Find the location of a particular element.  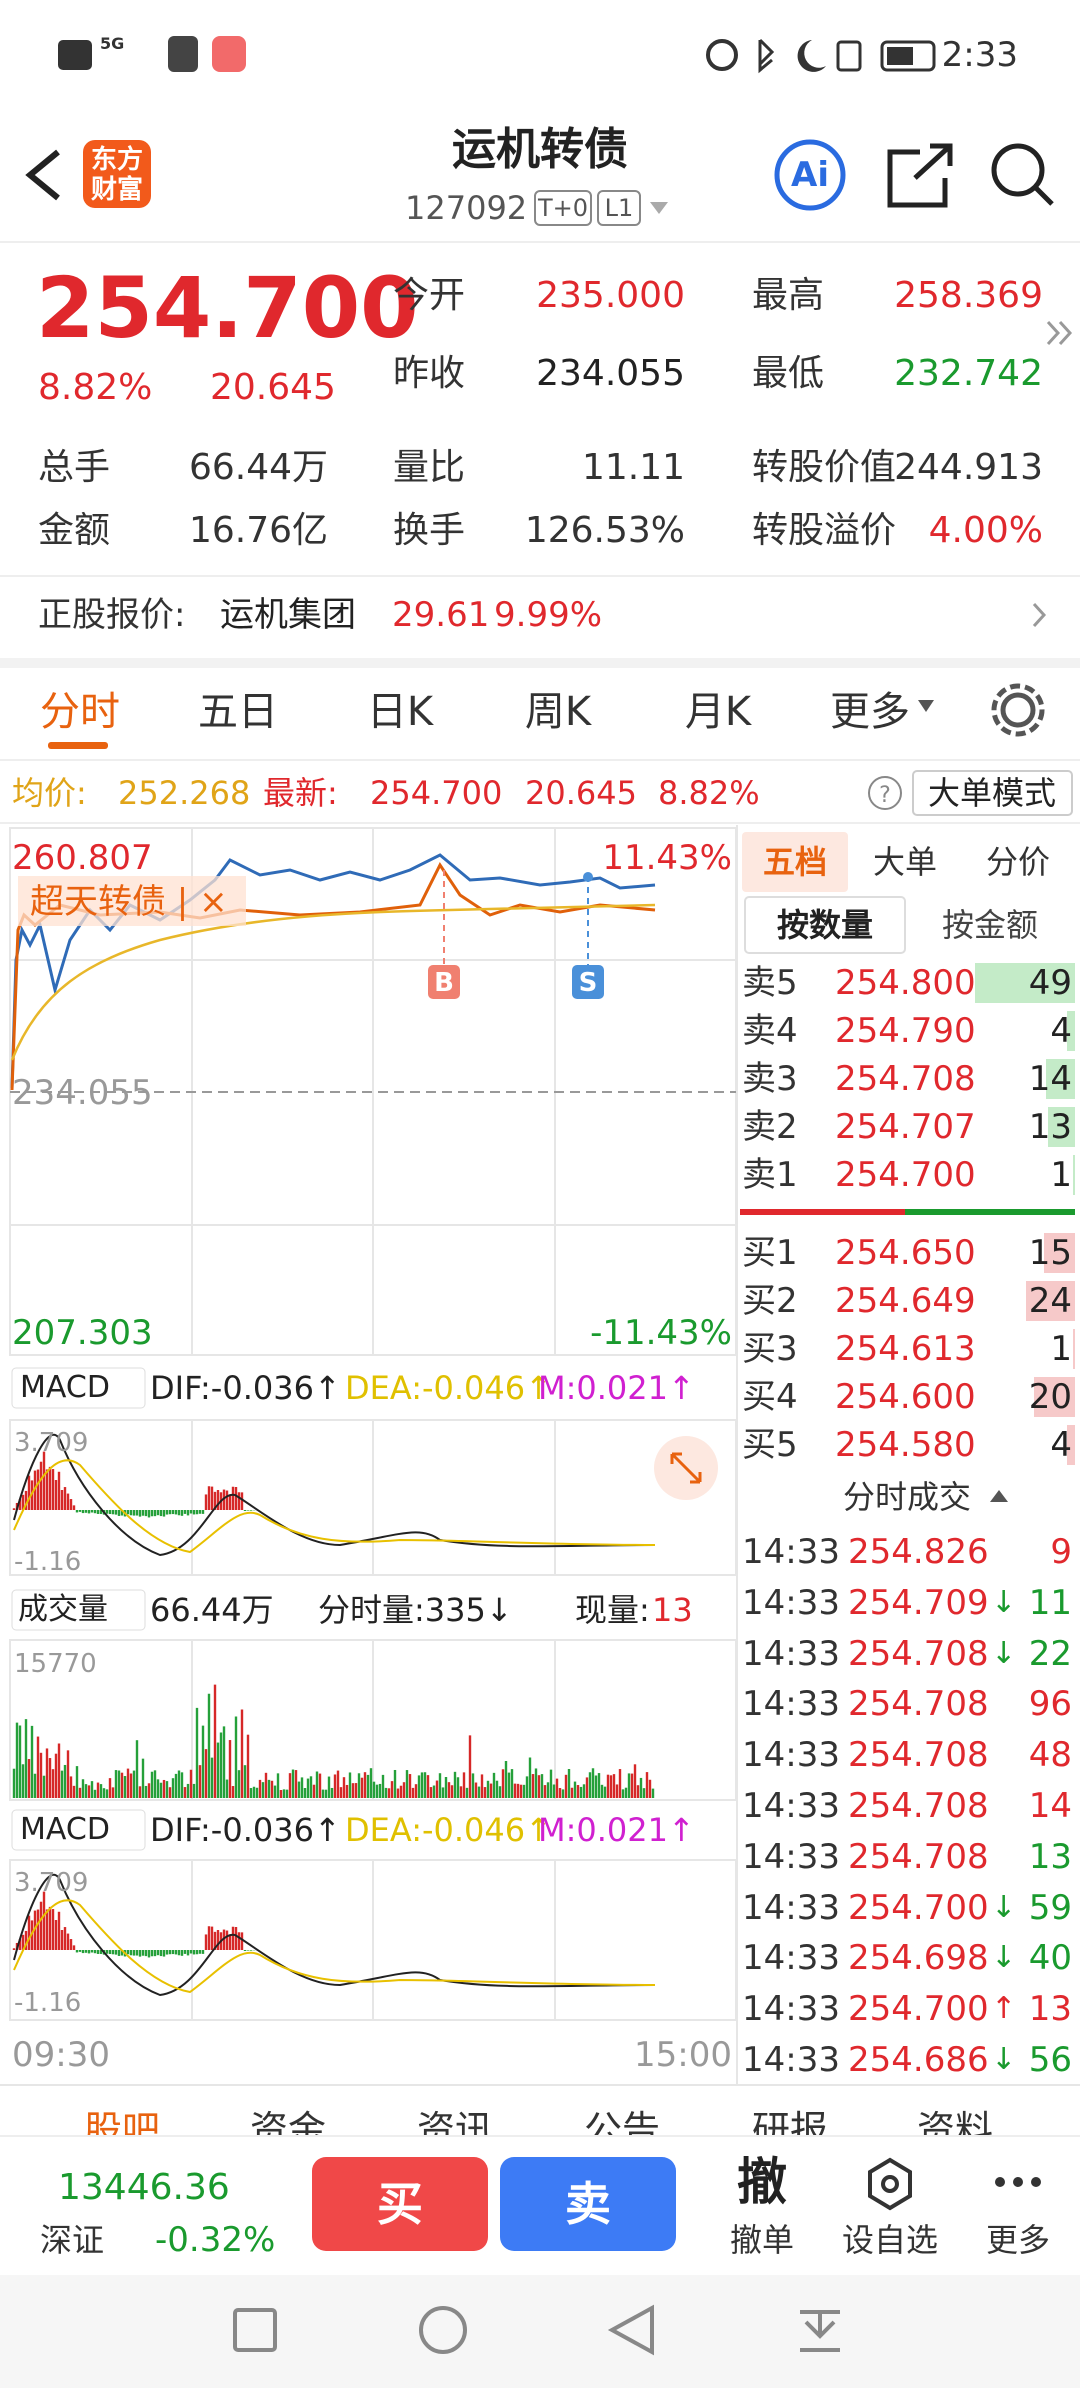

sell-label: 卖 is located at coordinates (588, 2204).